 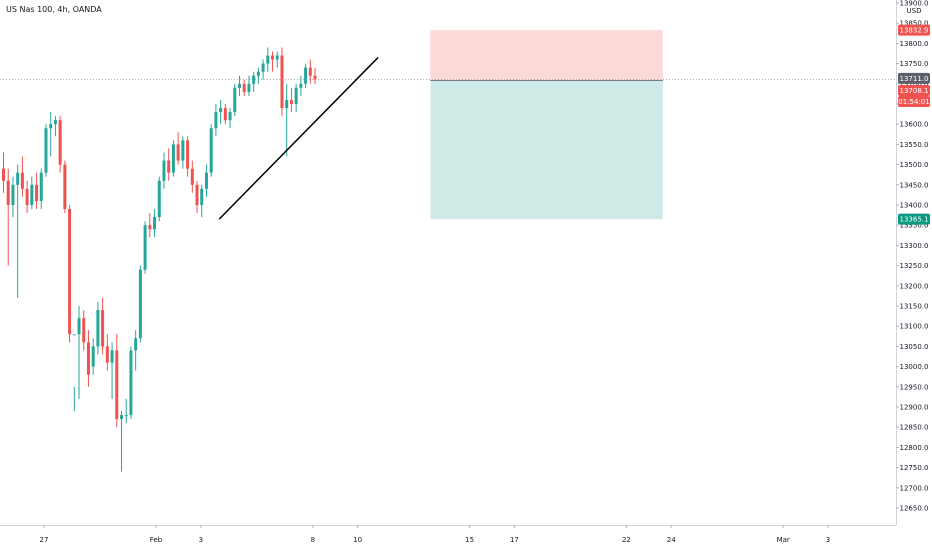 I want to click on price-tick-label: 13550.0, so click(x=914, y=145).